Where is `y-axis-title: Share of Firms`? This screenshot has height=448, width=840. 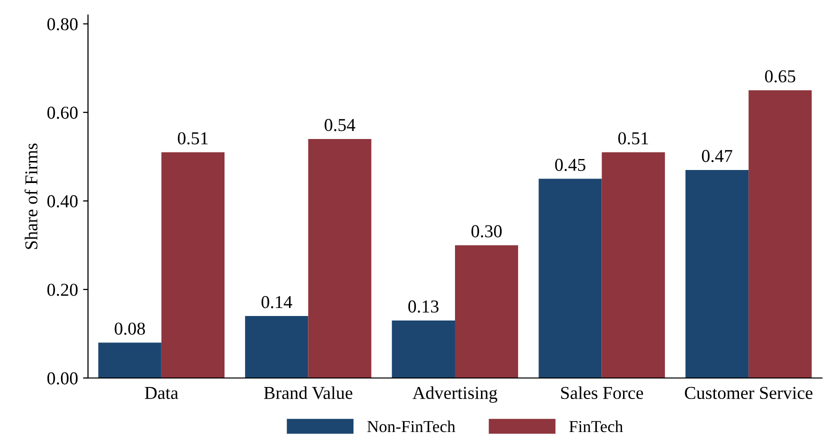
y-axis-title: Share of Firms is located at coordinates (31, 196).